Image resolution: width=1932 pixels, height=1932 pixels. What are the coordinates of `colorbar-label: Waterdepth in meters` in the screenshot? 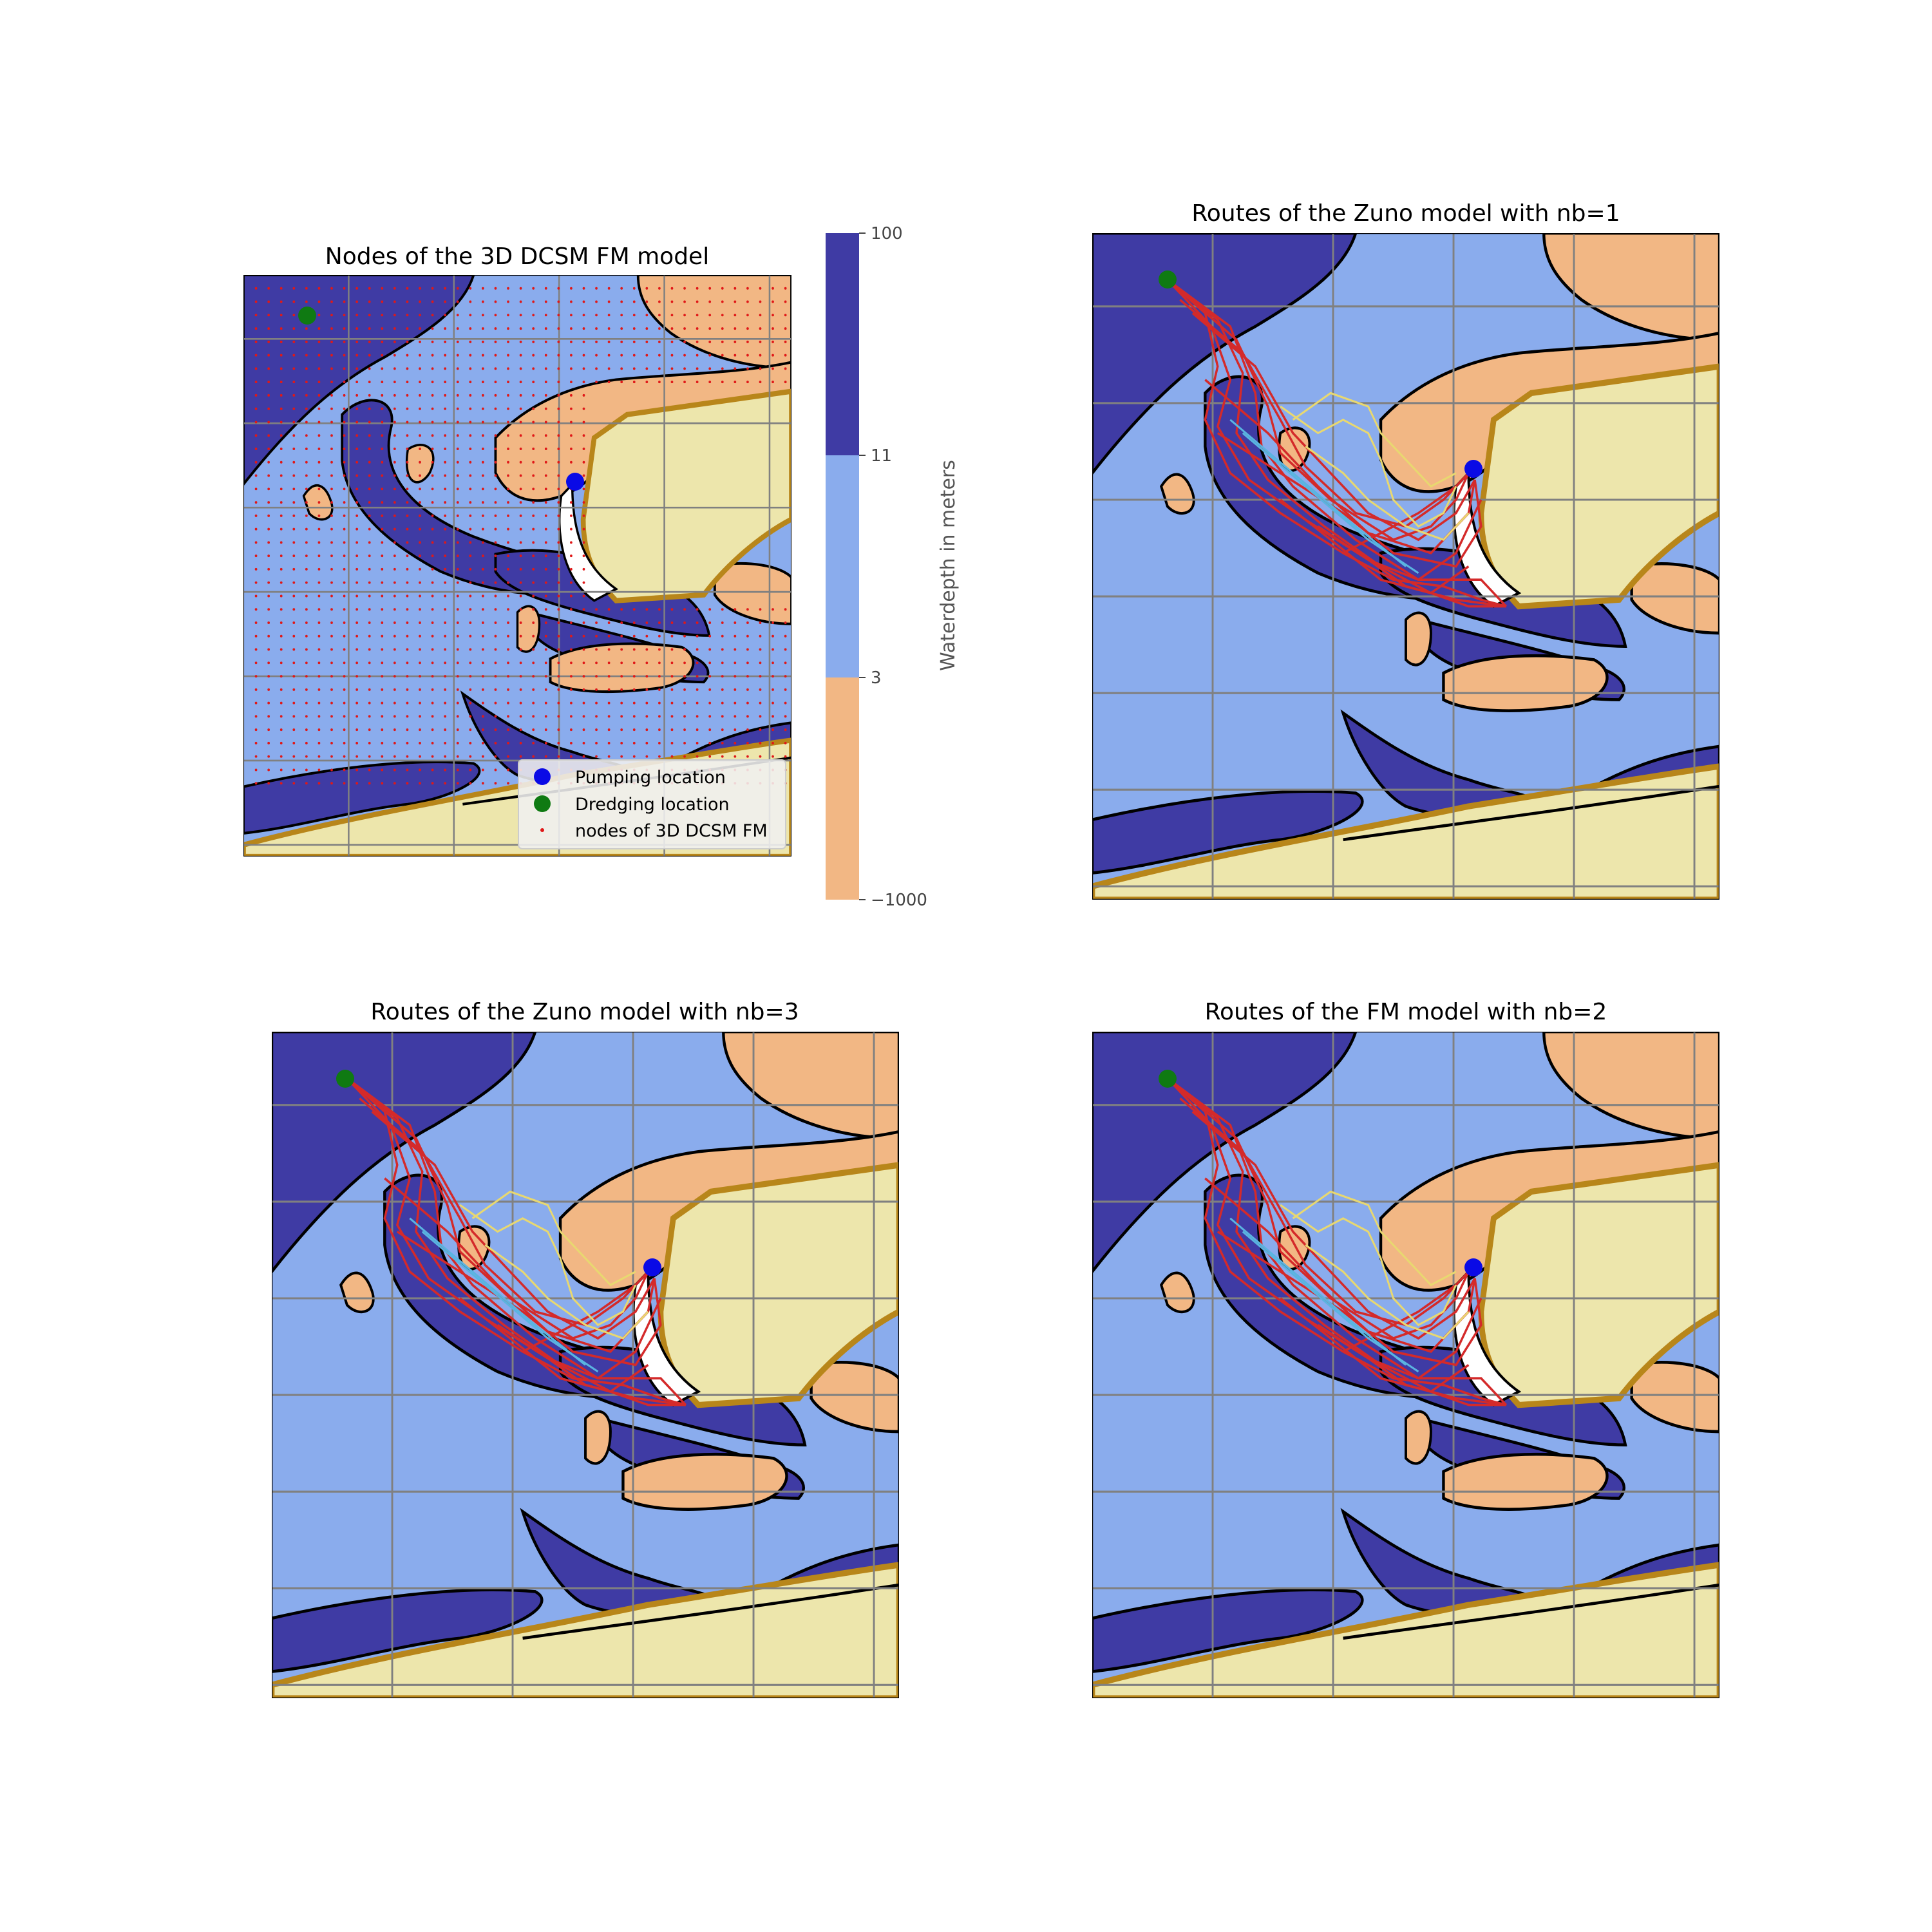 It's located at (948, 565).